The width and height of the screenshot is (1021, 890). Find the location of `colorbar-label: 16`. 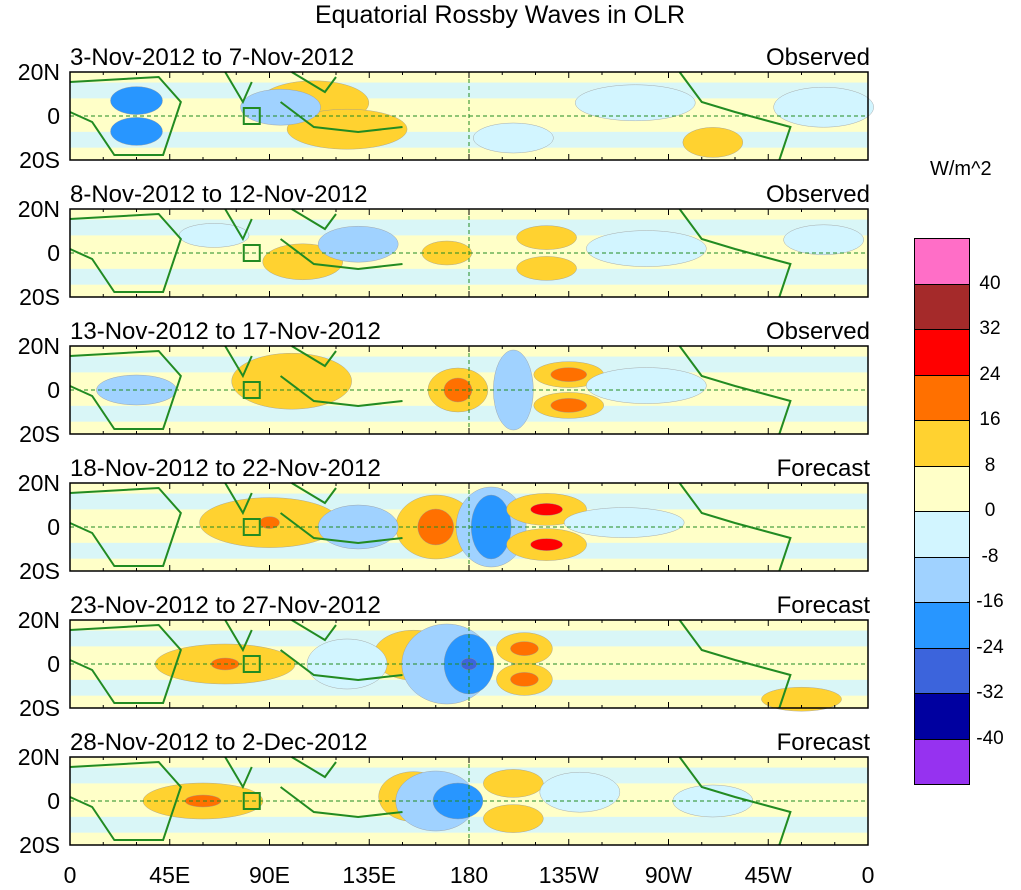

colorbar-label: 16 is located at coordinates (990, 419).